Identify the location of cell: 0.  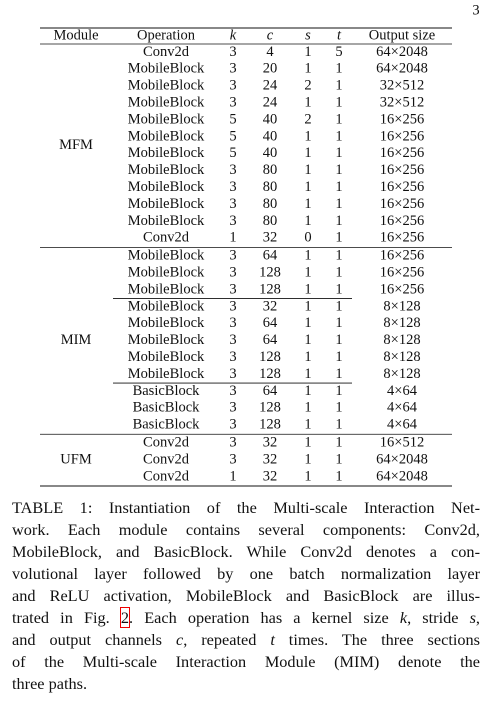
(307, 238).